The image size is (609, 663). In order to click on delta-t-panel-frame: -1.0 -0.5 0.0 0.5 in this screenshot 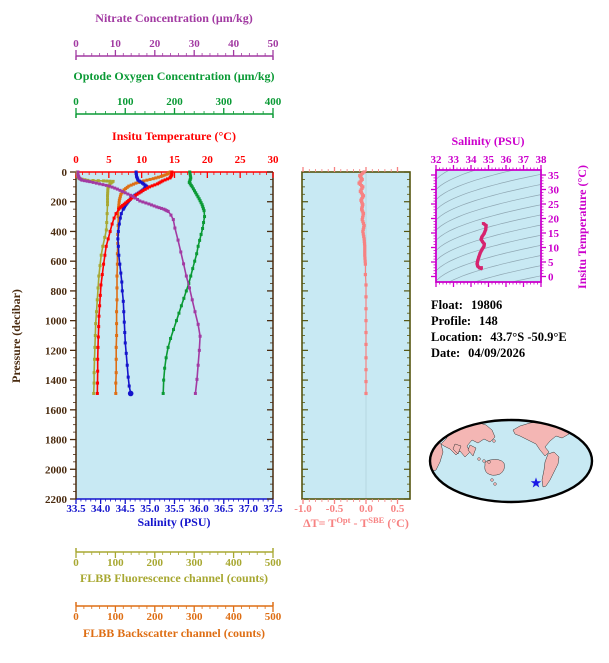, I will do `click(352, 341)`.